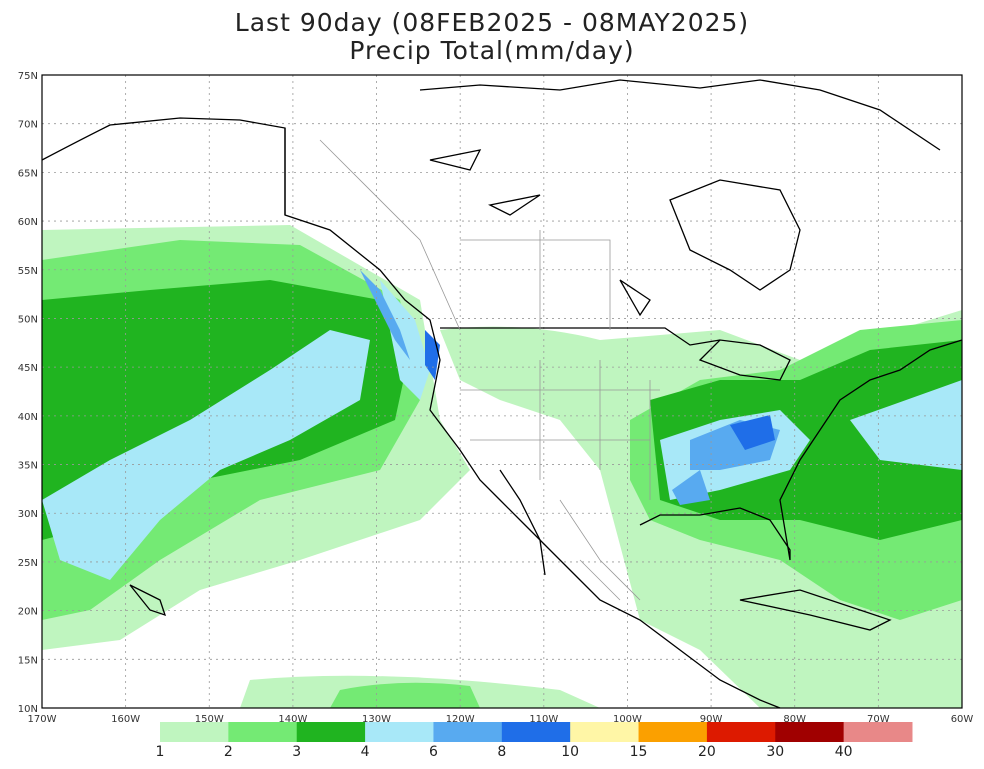 This screenshot has height=769, width=984. I want to click on lon-label: 60W, so click(962, 719).